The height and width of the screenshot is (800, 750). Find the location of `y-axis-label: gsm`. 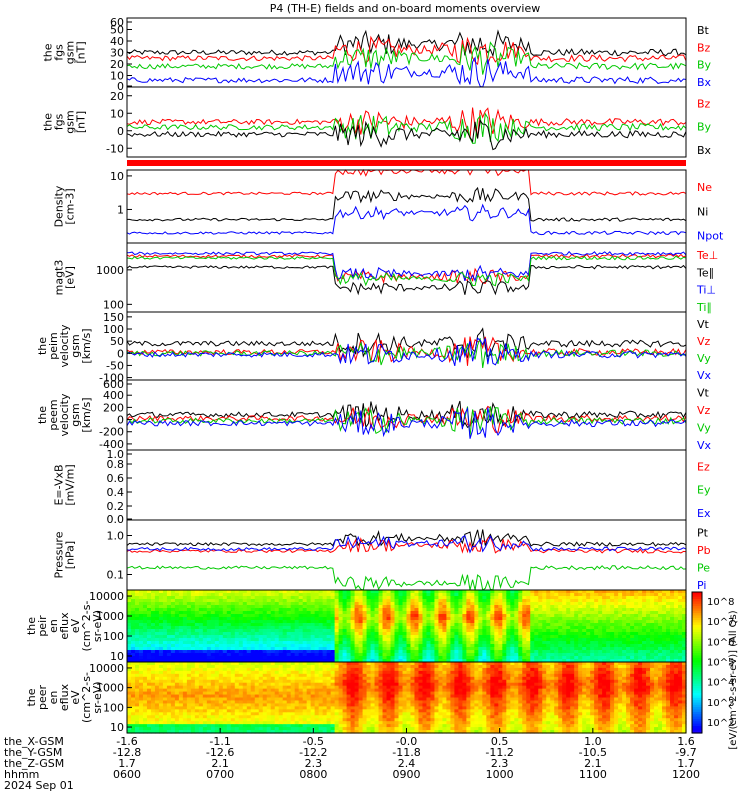

y-axis-label: gsm is located at coordinates (70, 52).